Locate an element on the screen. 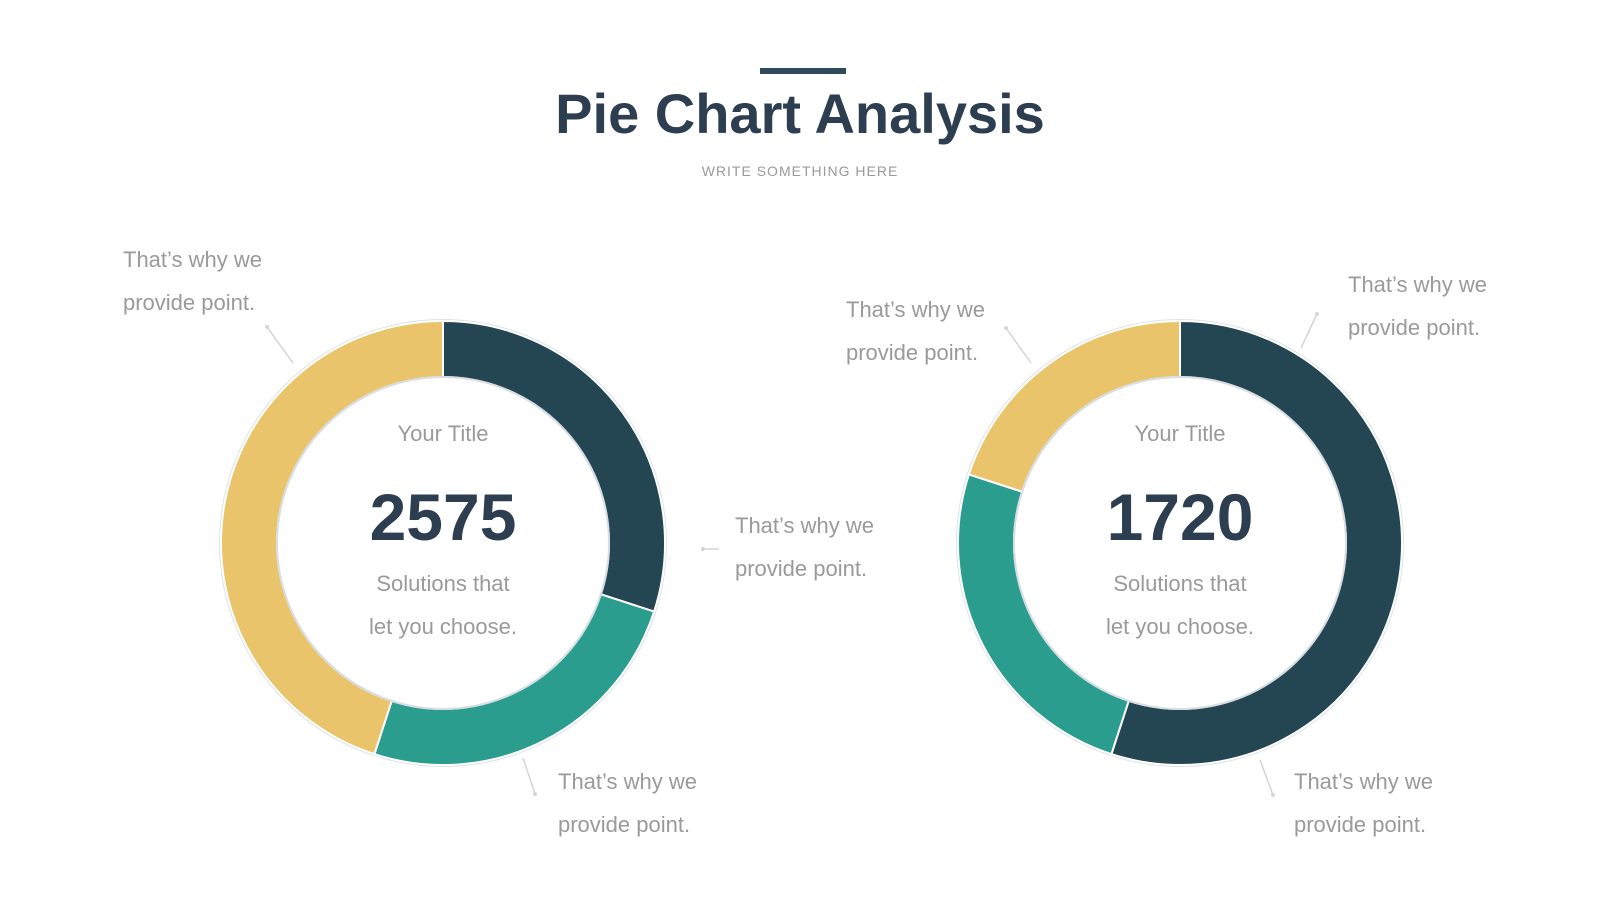  page-subtitle: WRITE SOMETHING HERE is located at coordinates (800, 171).